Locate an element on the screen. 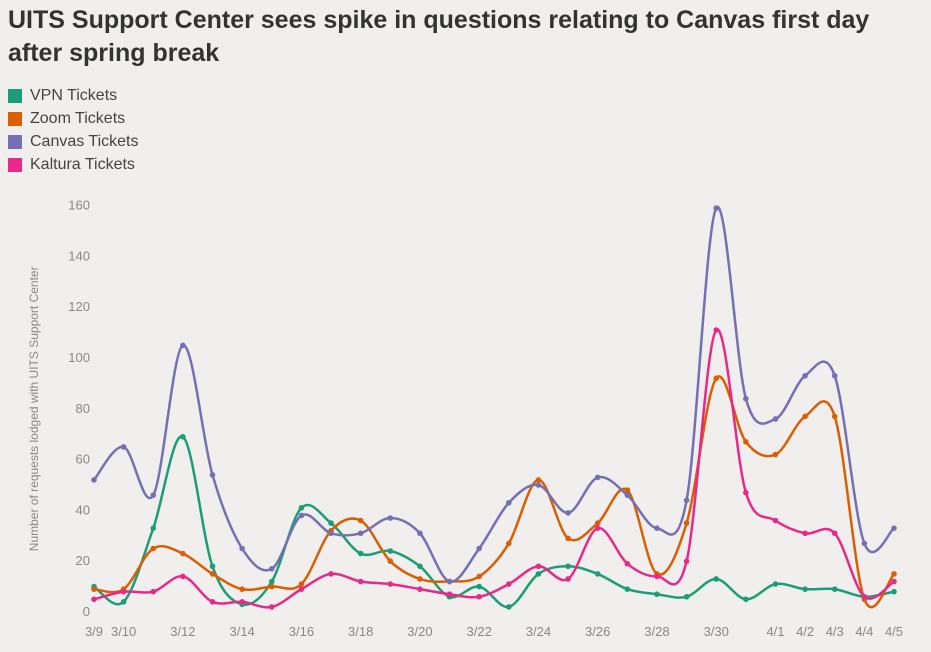 The image size is (931, 652). x-tick-label: 3/26 is located at coordinates (597, 631).